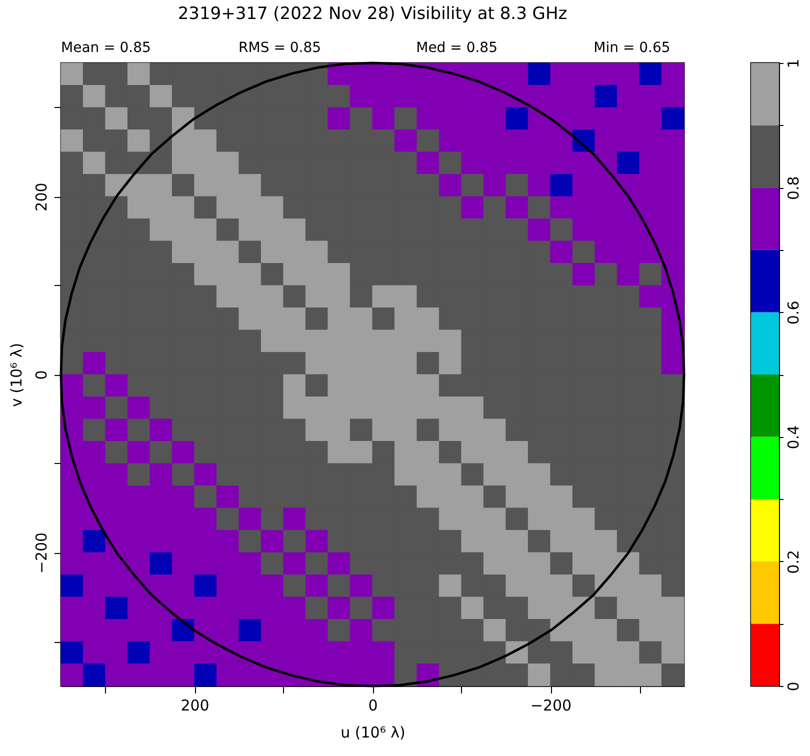 This screenshot has width=810, height=756. What do you see at coordinates (373, 705) in the screenshot?
I see `x-tick-label: 0` at bounding box center [373, 705].